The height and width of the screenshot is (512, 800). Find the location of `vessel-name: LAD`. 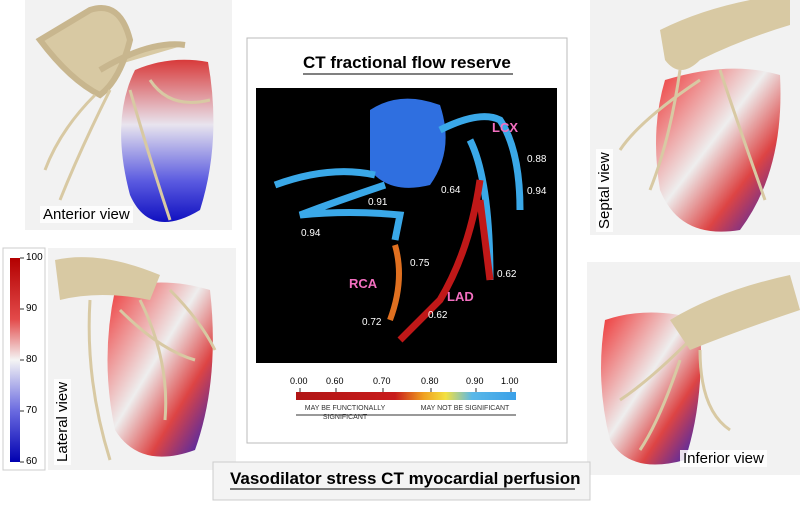

vessel-name: LAD is located at coordinates (460, 296).